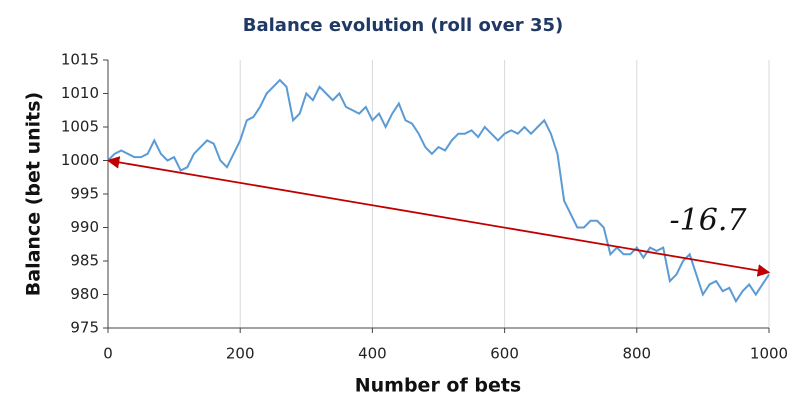 This screenshot has height=419, width=806. Describe the element at coordinates (84, 328) in the screenshot. I see `y-tick-label: 975` at that location.